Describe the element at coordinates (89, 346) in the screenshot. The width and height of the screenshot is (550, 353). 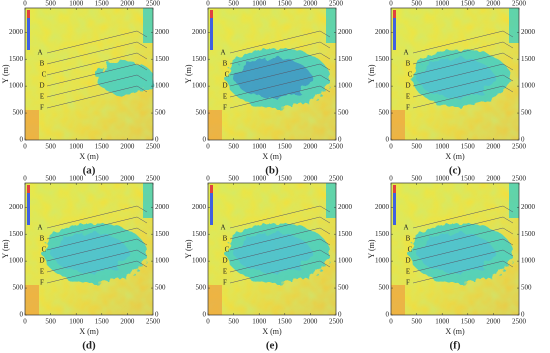
I see `panel-label: (d)` at that location.